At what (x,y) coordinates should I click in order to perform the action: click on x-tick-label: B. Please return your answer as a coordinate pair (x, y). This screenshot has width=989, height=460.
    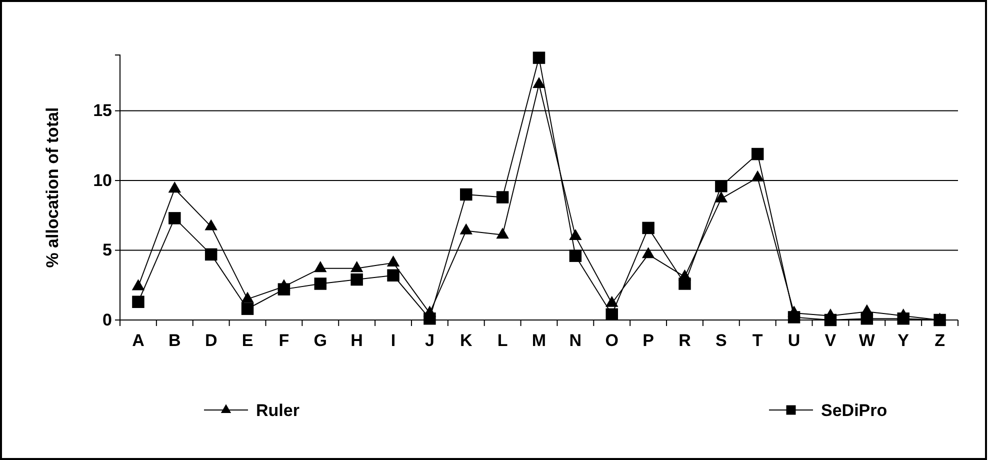
    Looking at the image, I should click on (174, 340).